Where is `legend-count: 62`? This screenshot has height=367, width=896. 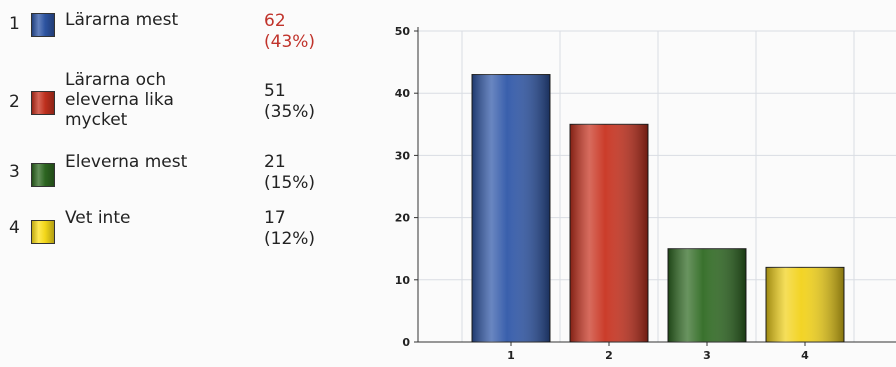
legend-count: 62 is located at coordinates (275, 21).